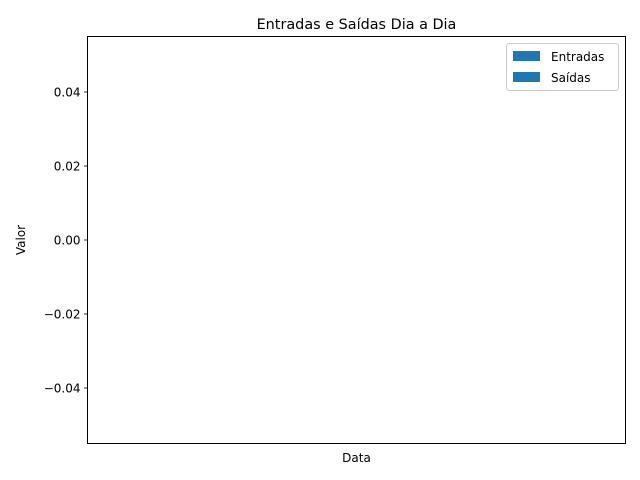 The width and height of the screenshot is (640, 480). Describe the element at coordinates (62, 315) in the screenshot. I see `y-tick-label: −0.02` at that location.